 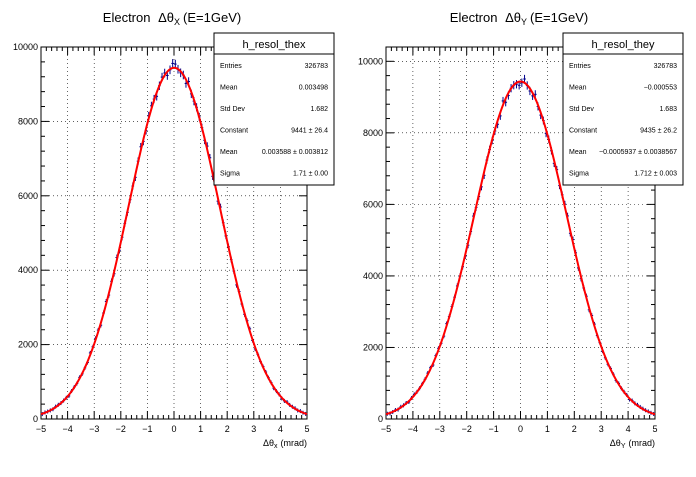 What do you see at coordinates (313, 88) in the screenshot?
I see `stats-row-value: 0.003498` at bounding box center [313, 88].